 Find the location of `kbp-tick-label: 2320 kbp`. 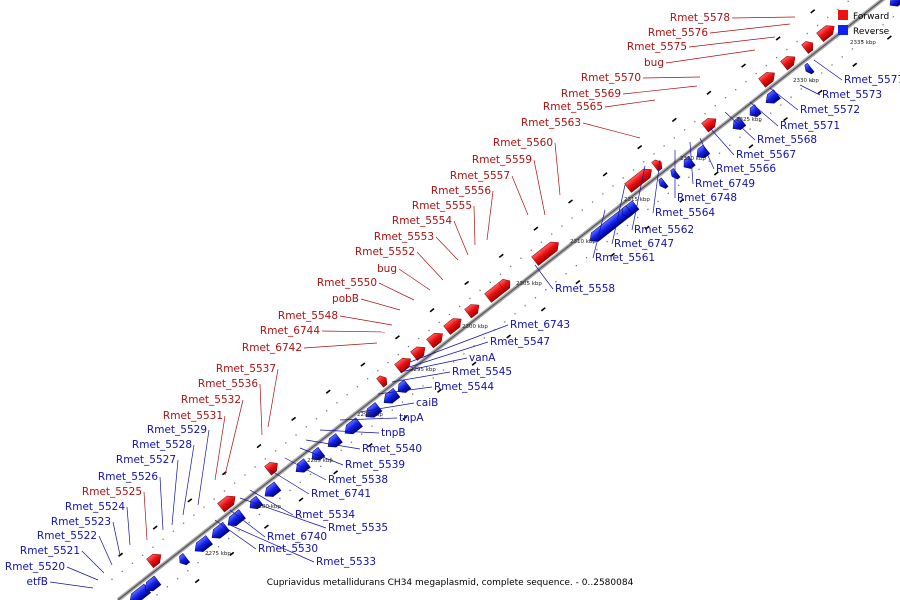

kbp-tick-label: 2320 kbp is located at coordinates (693, 159).